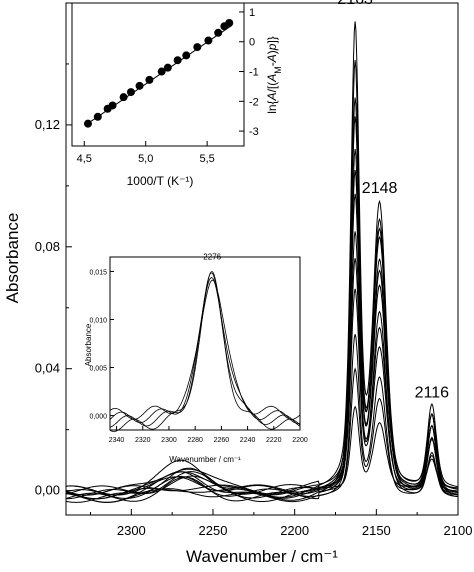 The image size is (474, 572). Describe the element at coordinates (222, 440) in the screenshot. I see `band-2276-x-tick-label: 2260` at that location.